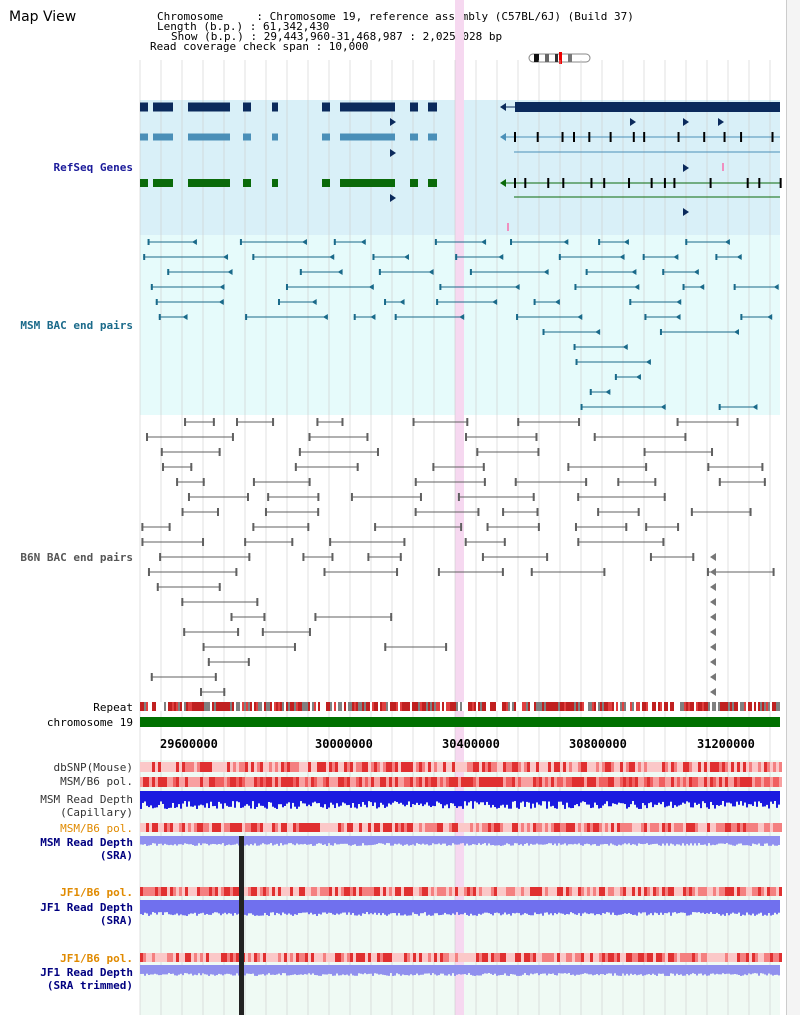 This screenshot has width=800, height=1015. What do you see at coordinates (93, 167) in the screenshot?
I see `refseq-genes-label: RefSeq Genes` at bounding box center [93, 167].